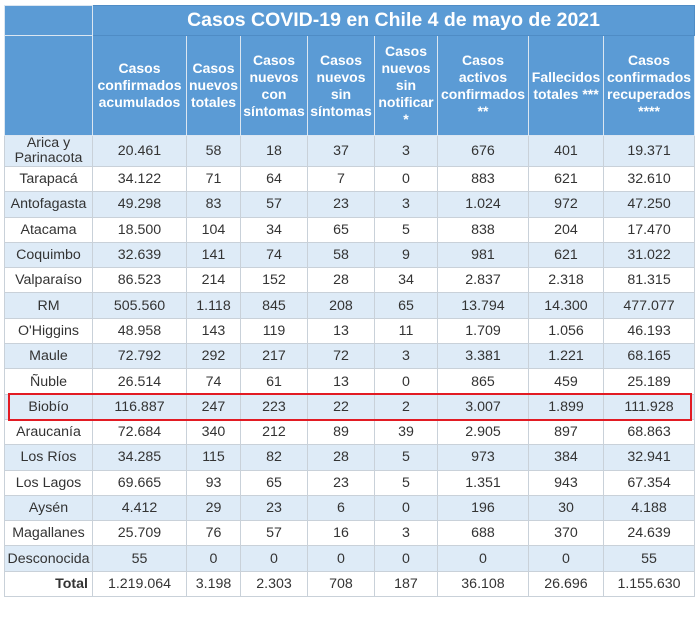  What do you see at coordinates (649, 457) in the screenshot?
I see `value-cell: 32.941` at bounding box center [649, 457].